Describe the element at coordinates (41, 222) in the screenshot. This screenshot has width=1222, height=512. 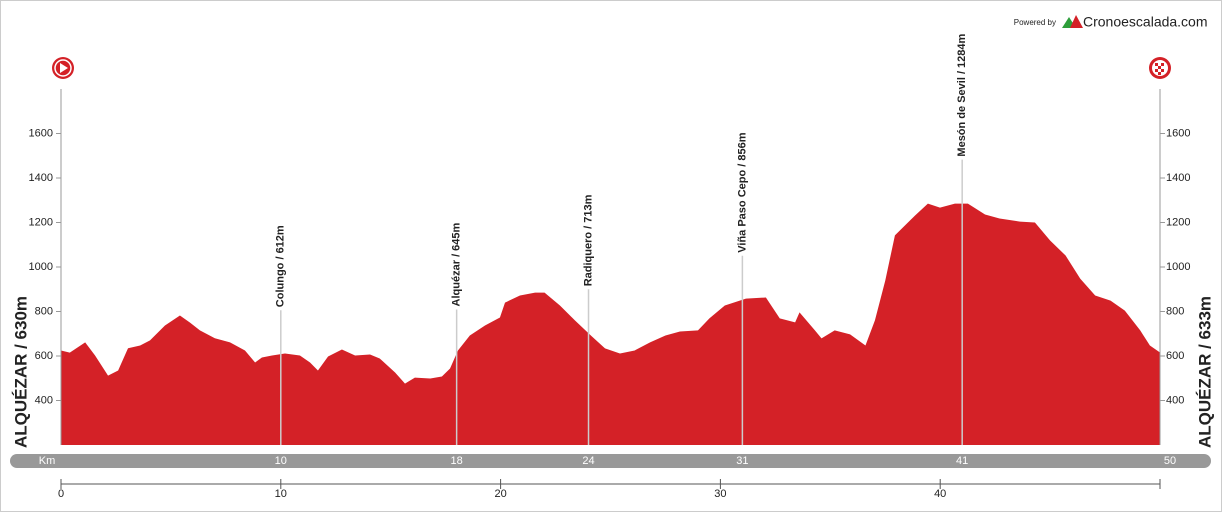
I see `y-tick-label: 1200` at that location.